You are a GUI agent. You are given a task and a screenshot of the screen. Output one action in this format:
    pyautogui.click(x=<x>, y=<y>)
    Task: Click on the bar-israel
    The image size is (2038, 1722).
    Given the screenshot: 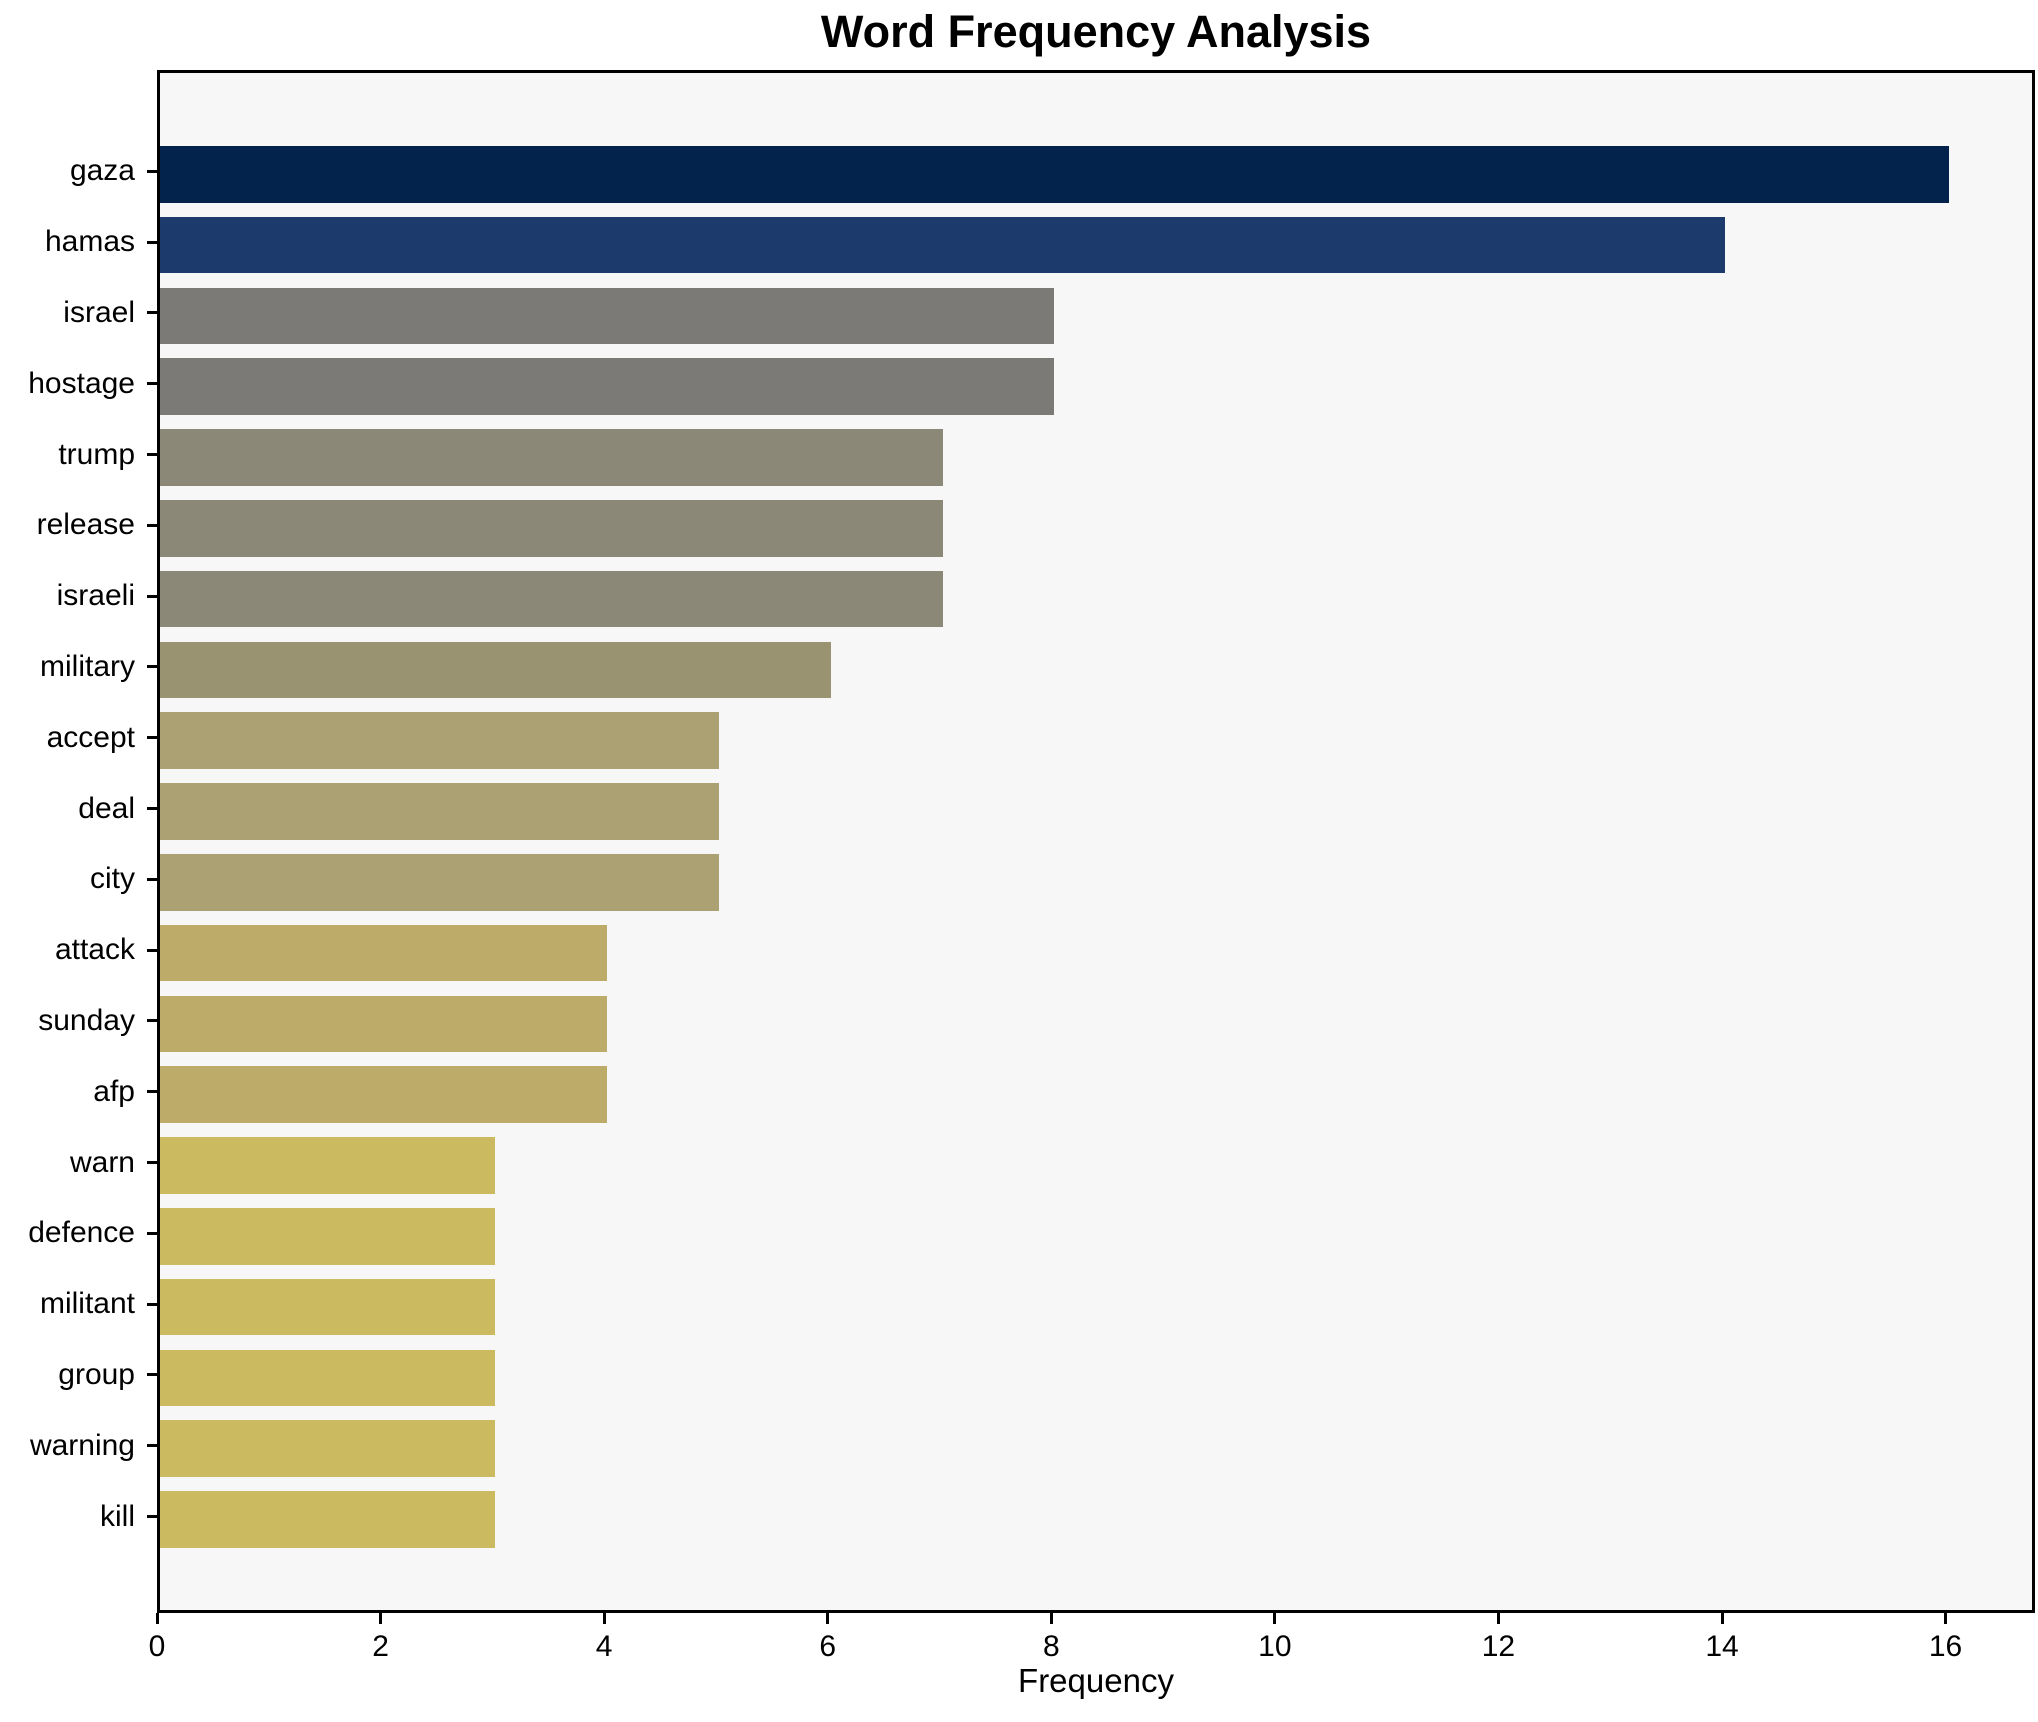 What is the action you would take?
    pyautogui.click(x=607, y=316)
    